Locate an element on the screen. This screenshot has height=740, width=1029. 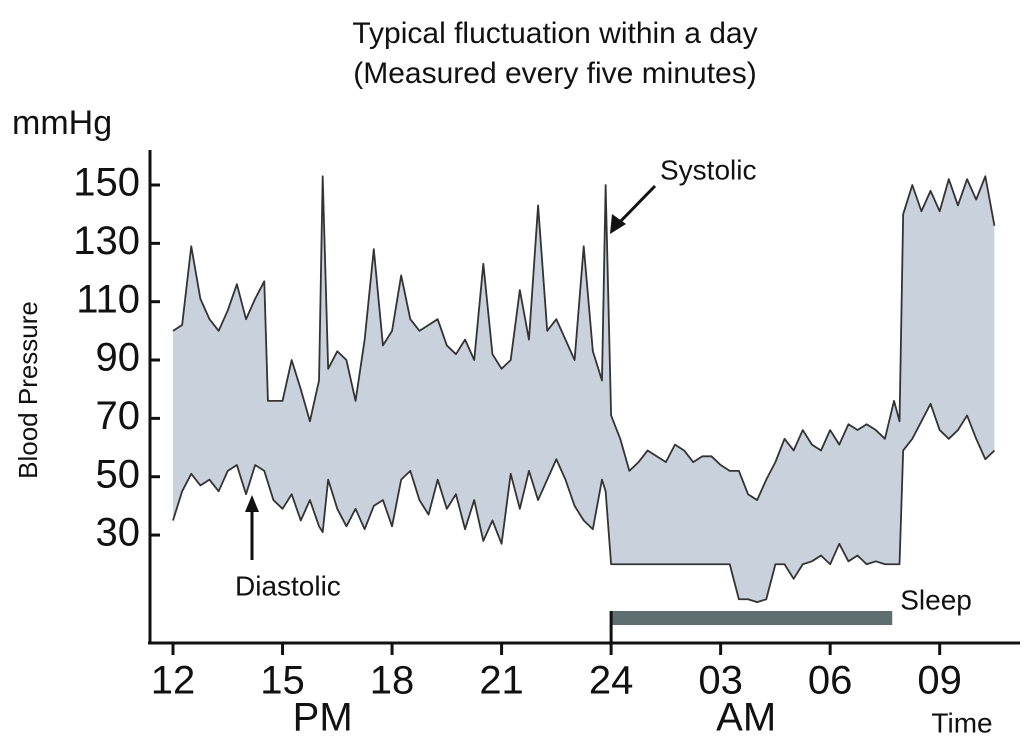
y-tick-label: 50 is located at coordinates (118, 474).